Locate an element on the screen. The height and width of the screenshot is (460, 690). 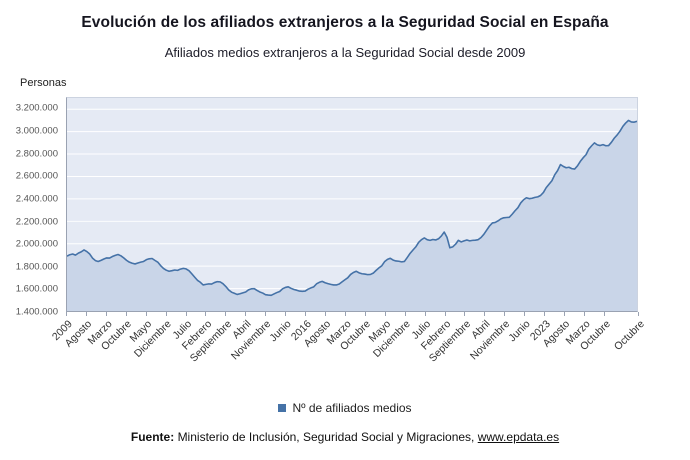
epdata-link: www.epdata.es is located at coordinates (518, 437).